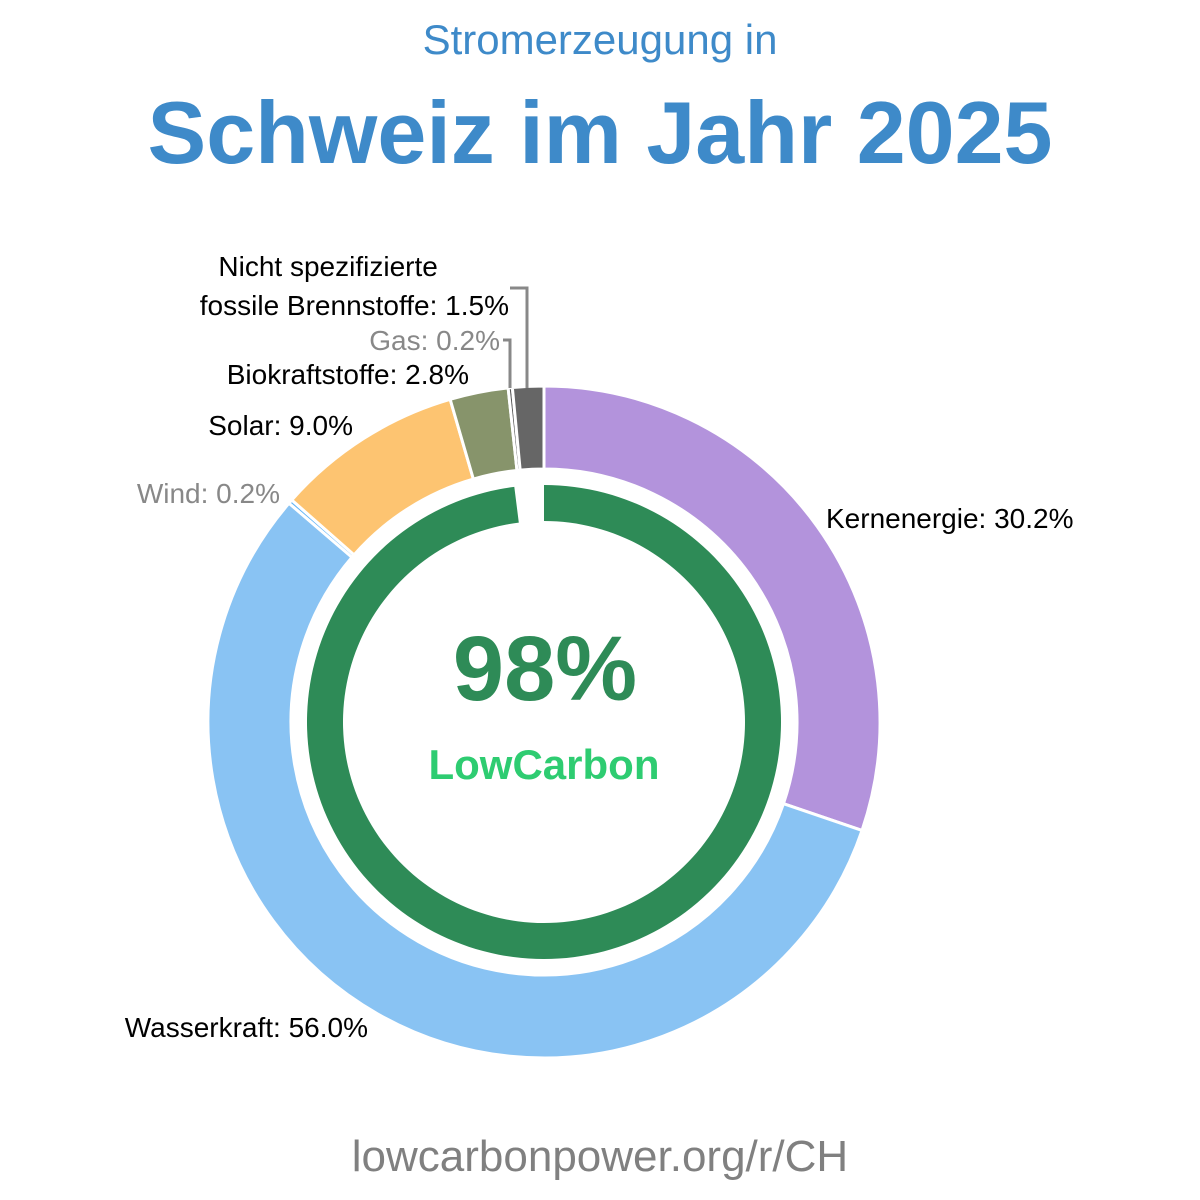 Image resolution: width=1200 pixels, height=1200 pixels. What do you see at coordinates (246, 1027) in the screenshot?
I see `label-wasserkraft: Wasserkraft: 56.0%` at bounding box center [246, 1027].